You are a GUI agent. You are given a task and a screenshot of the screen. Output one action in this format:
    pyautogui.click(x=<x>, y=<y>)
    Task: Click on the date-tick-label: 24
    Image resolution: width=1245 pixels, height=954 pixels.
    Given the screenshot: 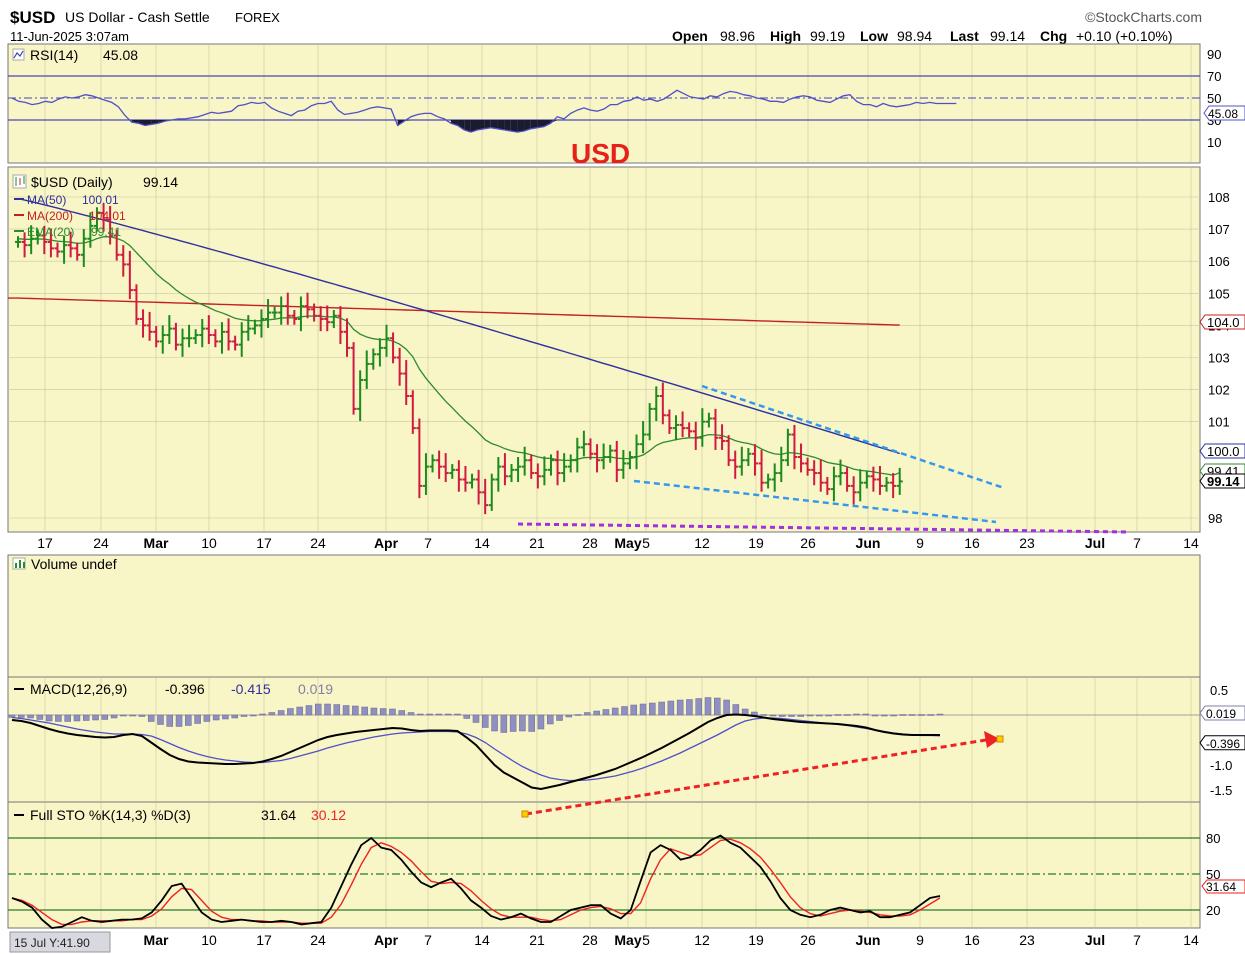 What is the action you would take?
    pyautogui.click(x=318, y=543)
    